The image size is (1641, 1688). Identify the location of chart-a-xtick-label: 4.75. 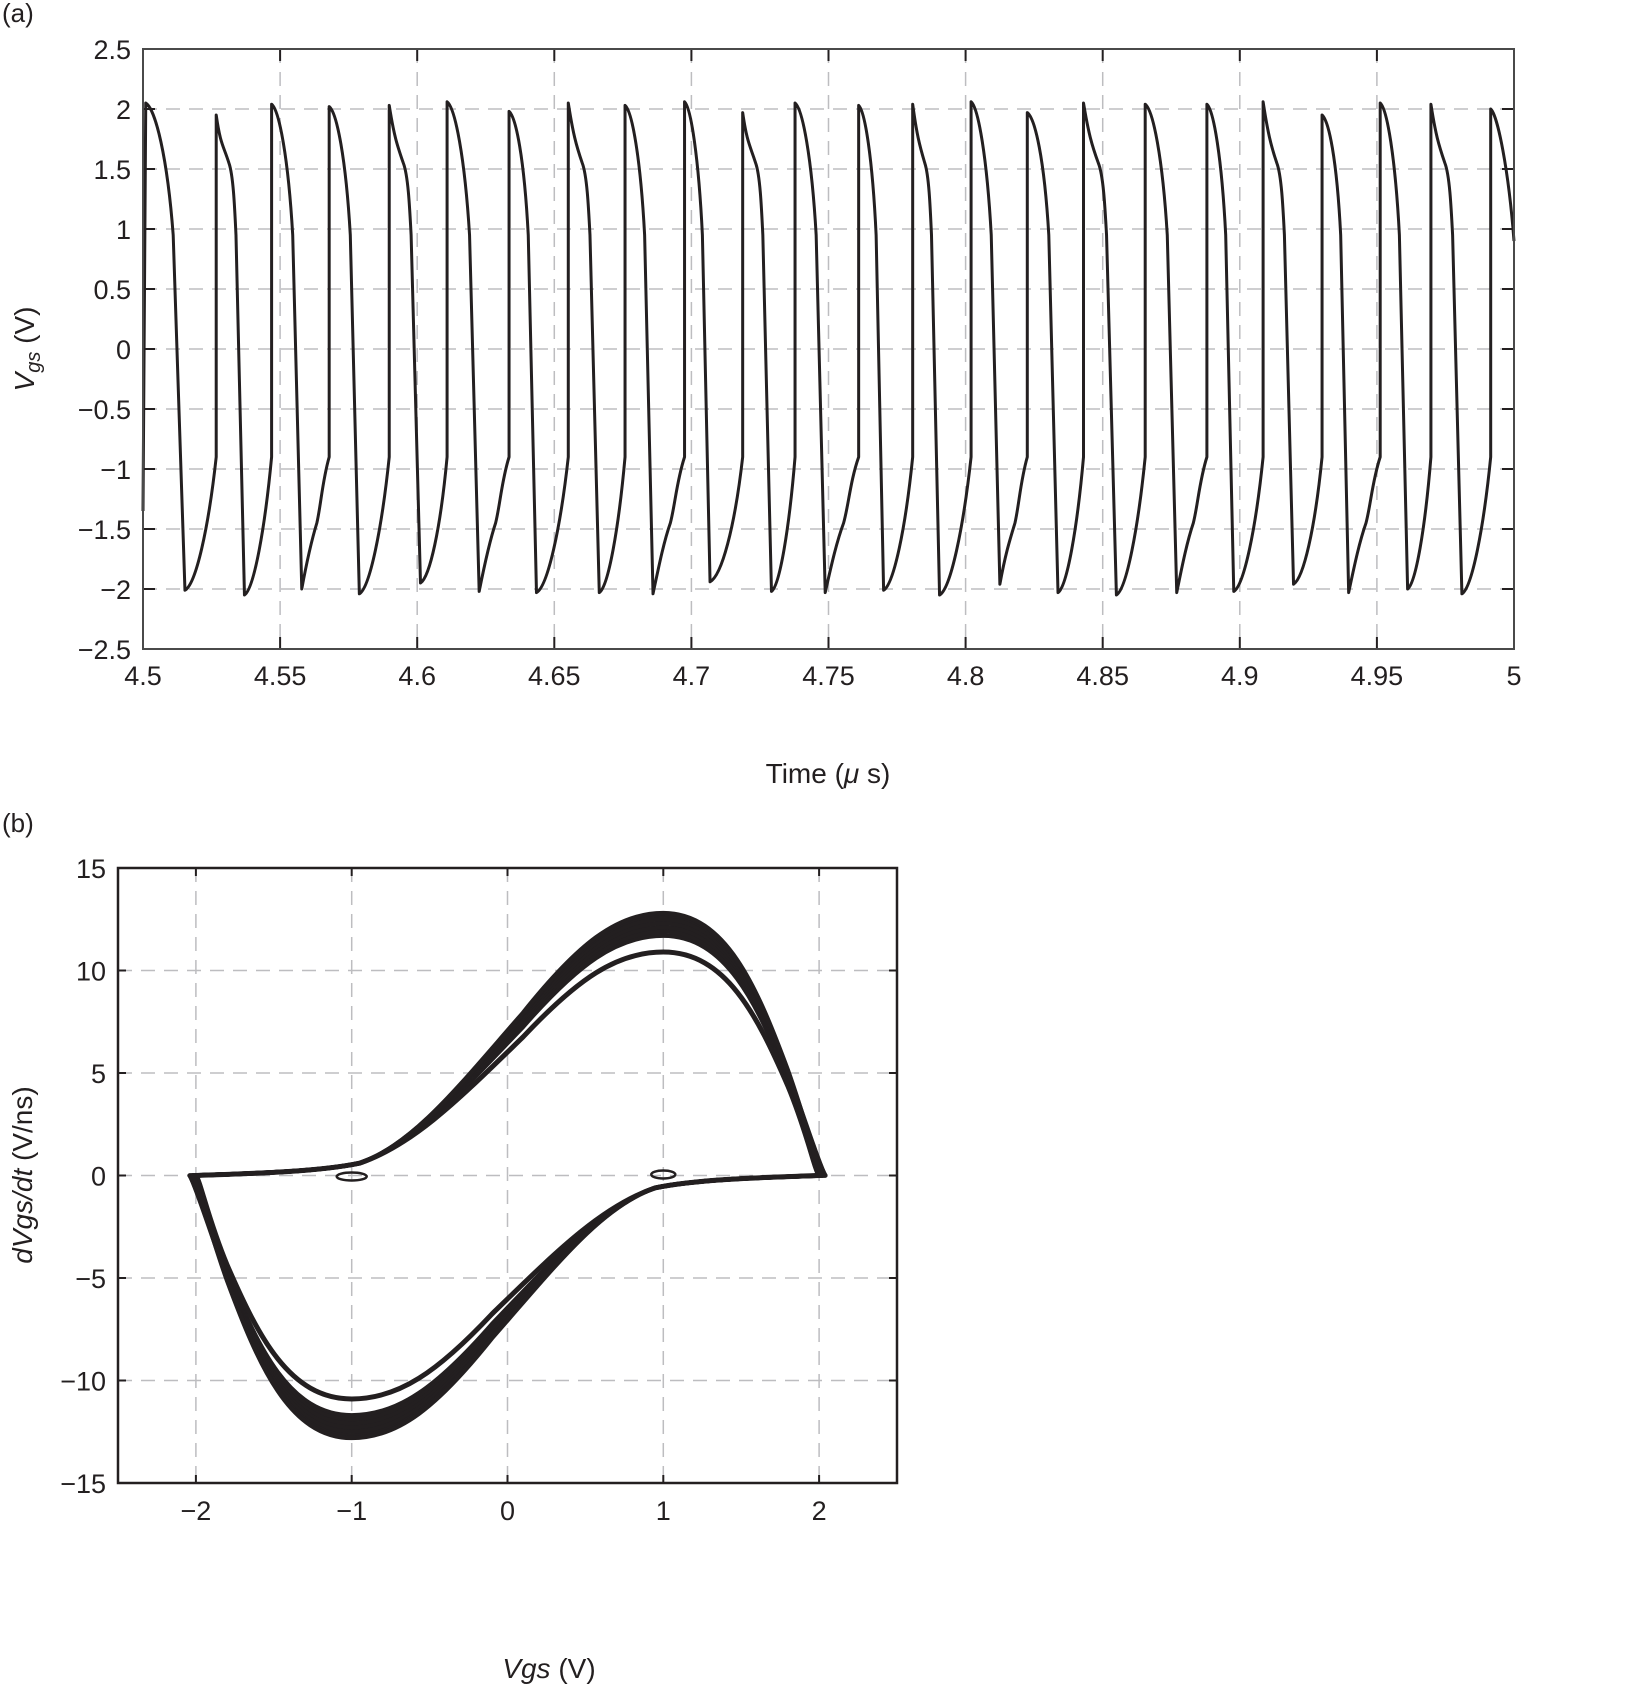
(828, 676).